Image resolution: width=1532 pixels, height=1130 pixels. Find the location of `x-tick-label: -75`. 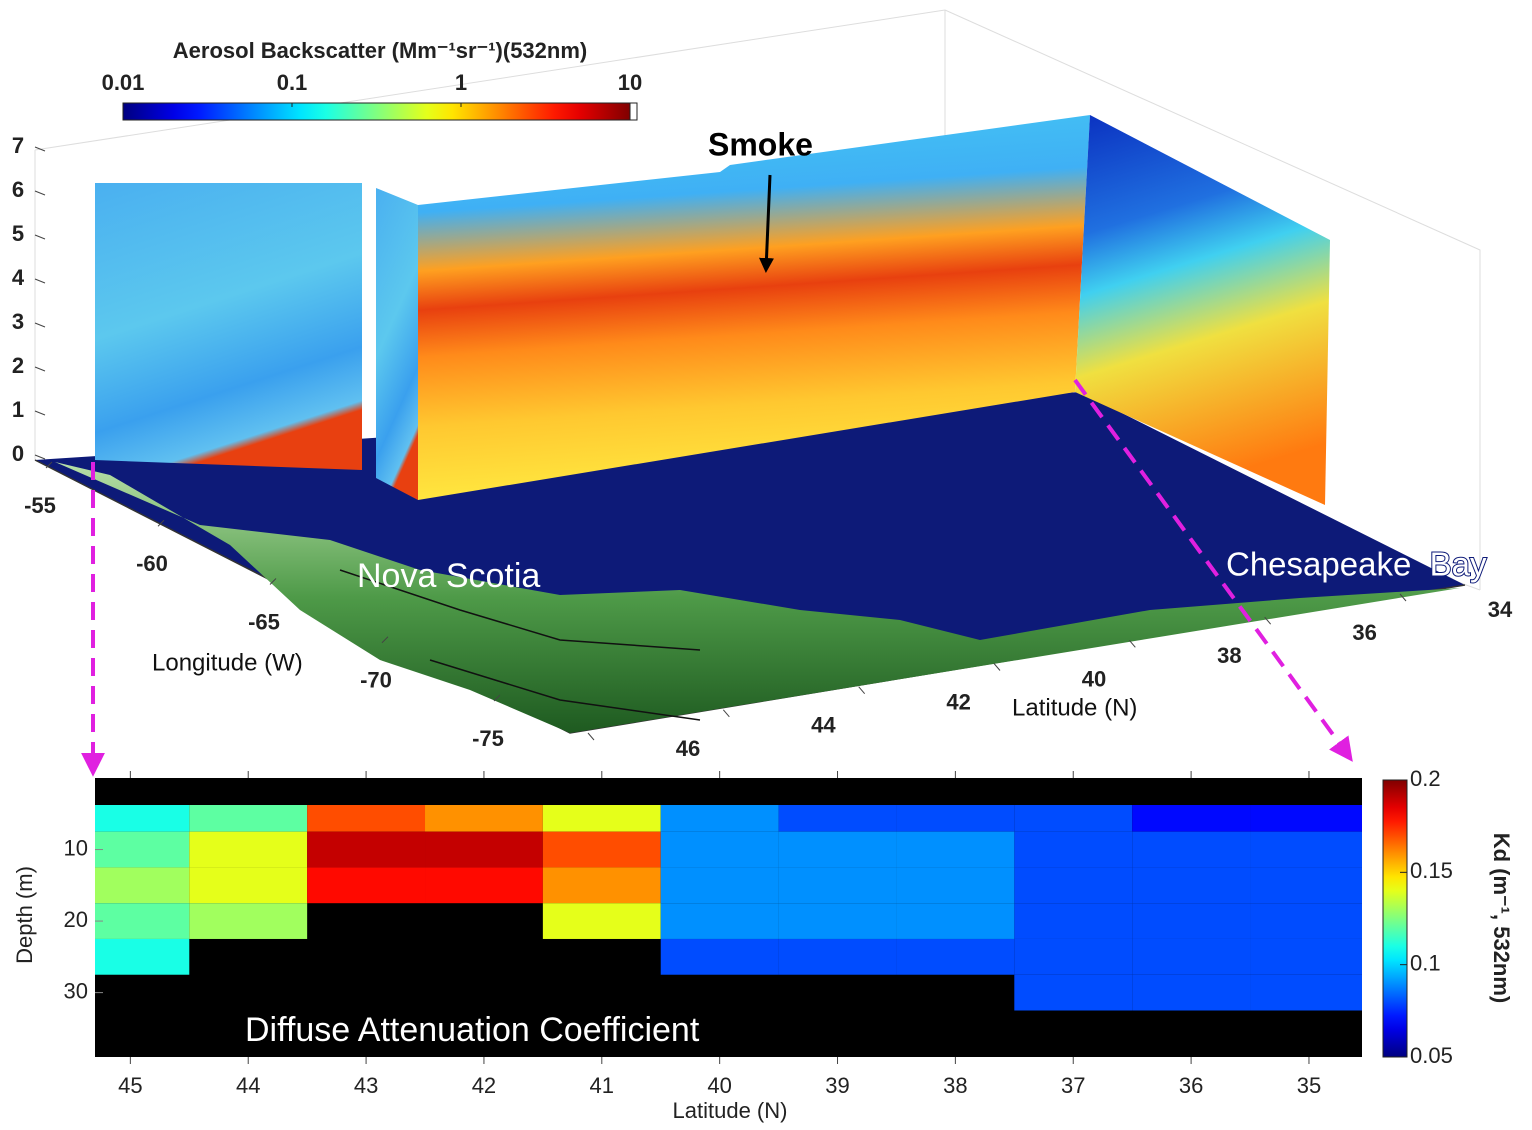

x-tick-label: -75 is located at coordinates (488, 738).